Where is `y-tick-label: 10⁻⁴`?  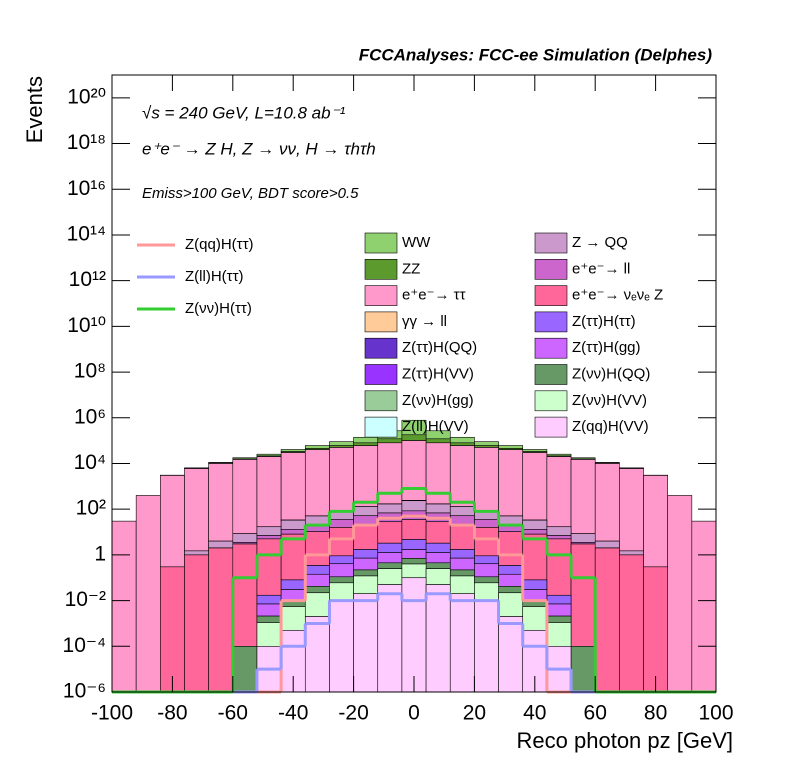
y-tick-label: 10⁻⁴ is located at coordinates (84, 645).